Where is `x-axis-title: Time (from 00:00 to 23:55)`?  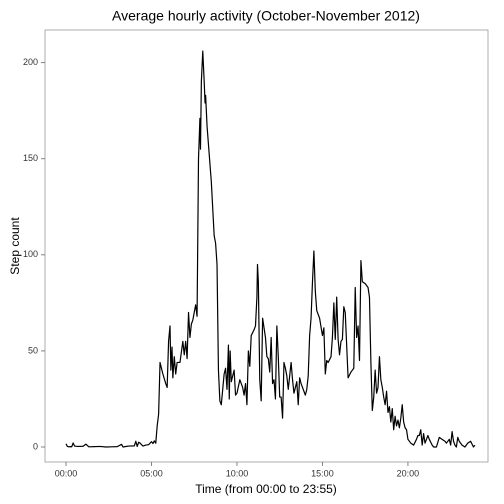 x-axis-title: Time (from 00:00 to 23:55) is located at coordinates (266, 489).